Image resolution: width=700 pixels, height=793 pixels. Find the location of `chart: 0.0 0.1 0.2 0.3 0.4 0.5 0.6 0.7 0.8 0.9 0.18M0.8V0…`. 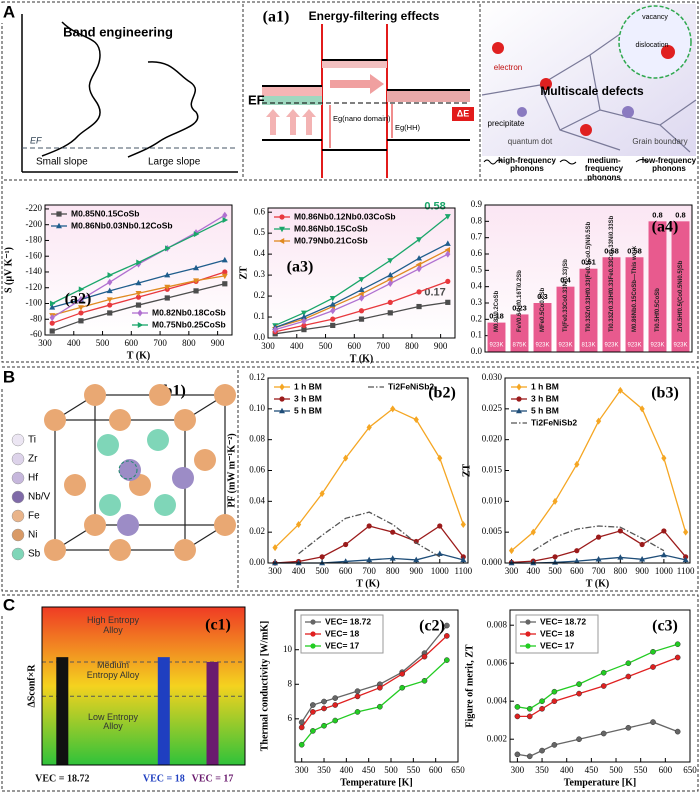

chart: 0.0 0.1 0.2 0.3 0.4 0.5 0.6 0.7 0.8 0.9 0.18M0.8V0… is located at coordinates (582, 277).